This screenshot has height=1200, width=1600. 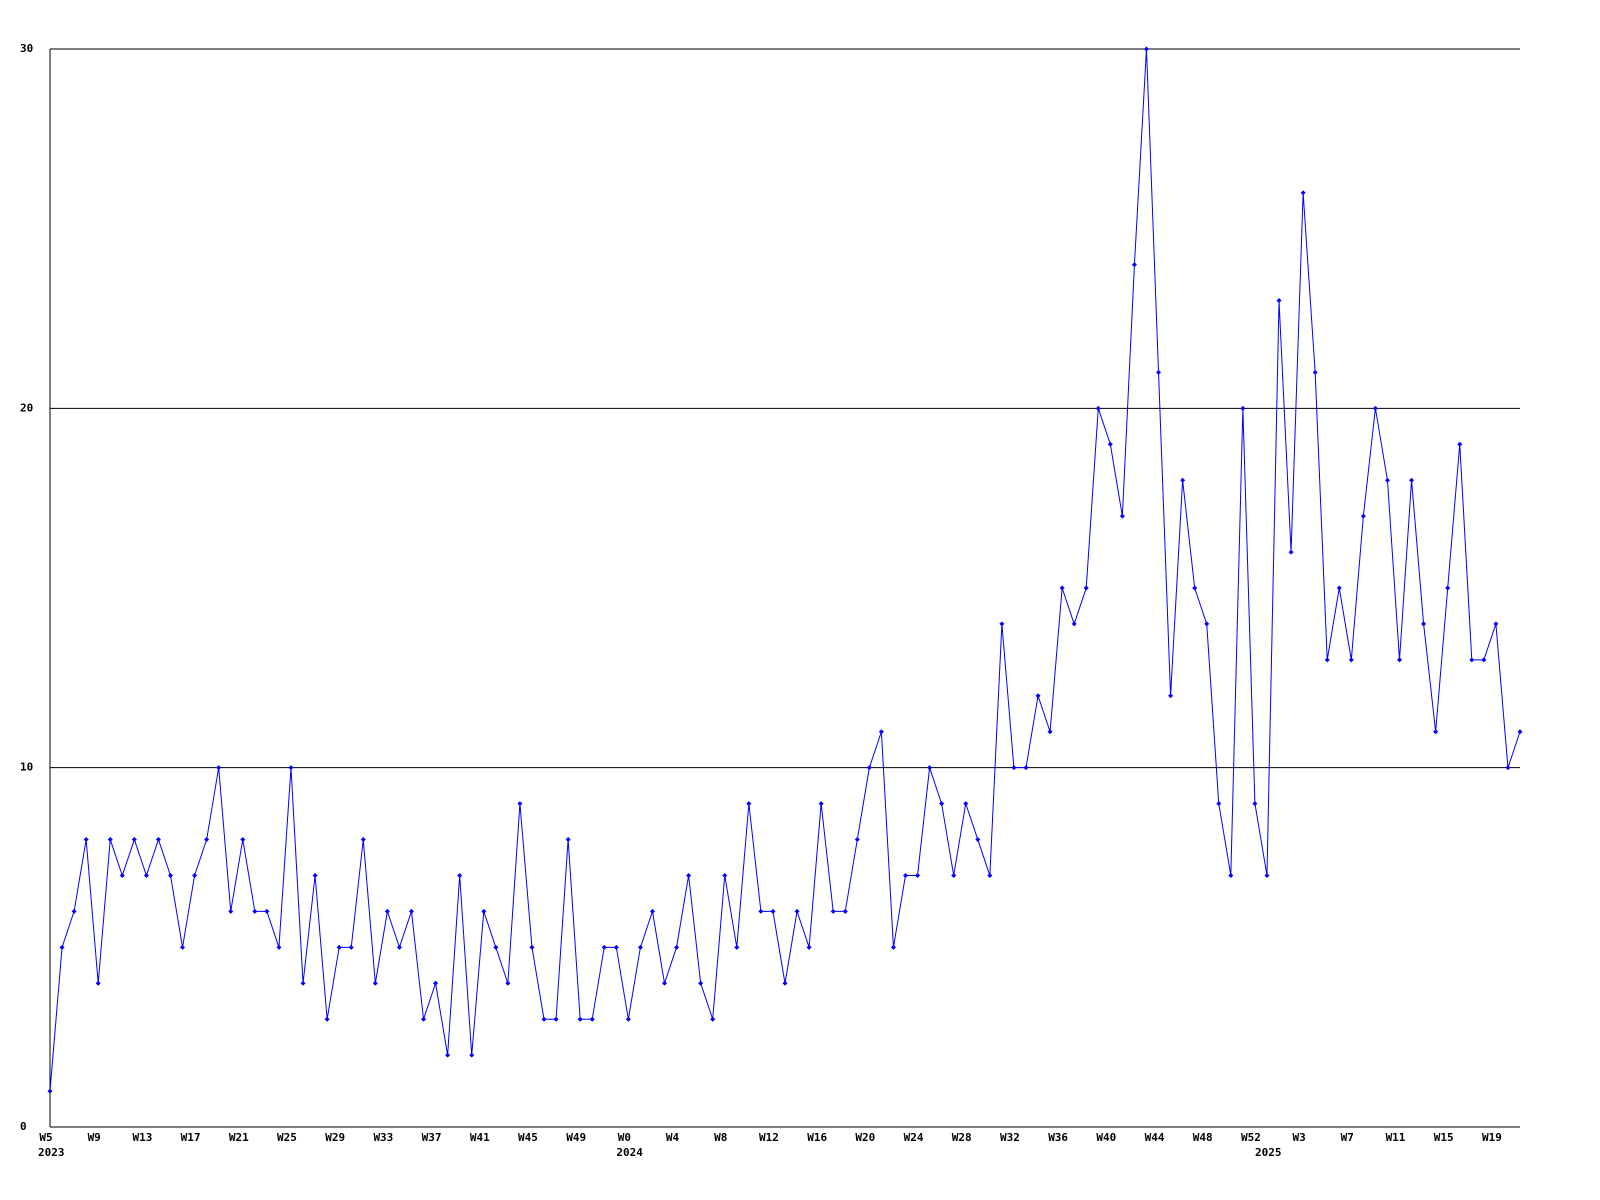 I want to click on x-tick-label: W28, so click(x=962, y=1137).